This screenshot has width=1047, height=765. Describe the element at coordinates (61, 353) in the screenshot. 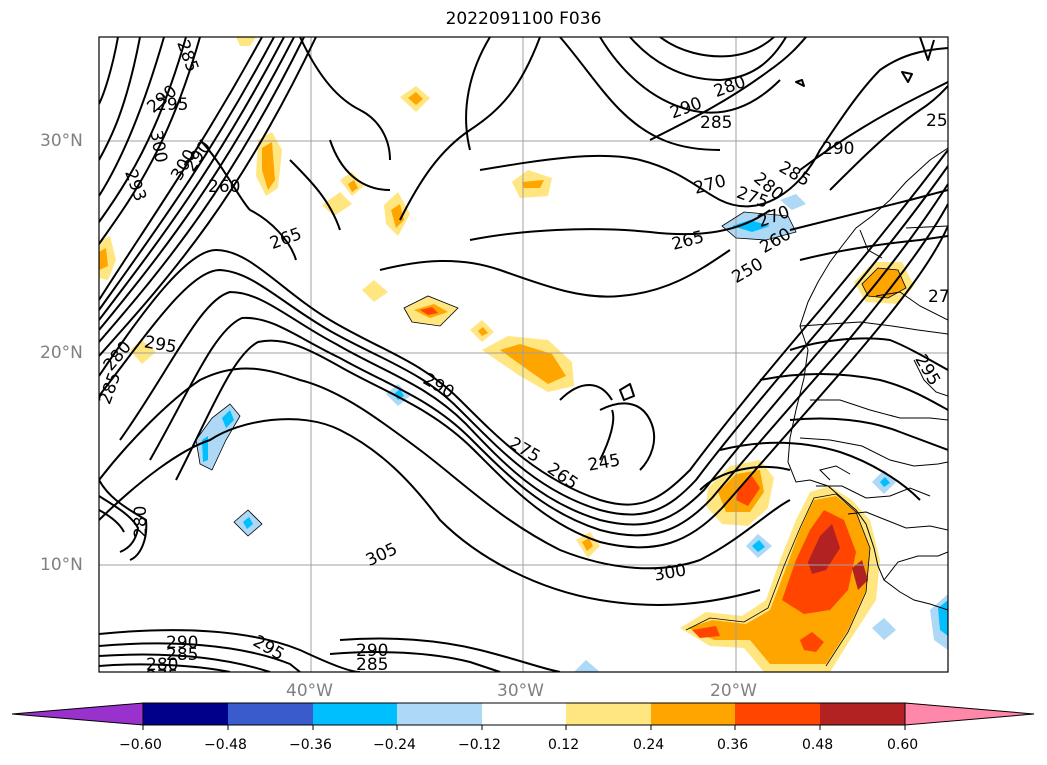

I see `lat-label-20n: 20°N` at that location.